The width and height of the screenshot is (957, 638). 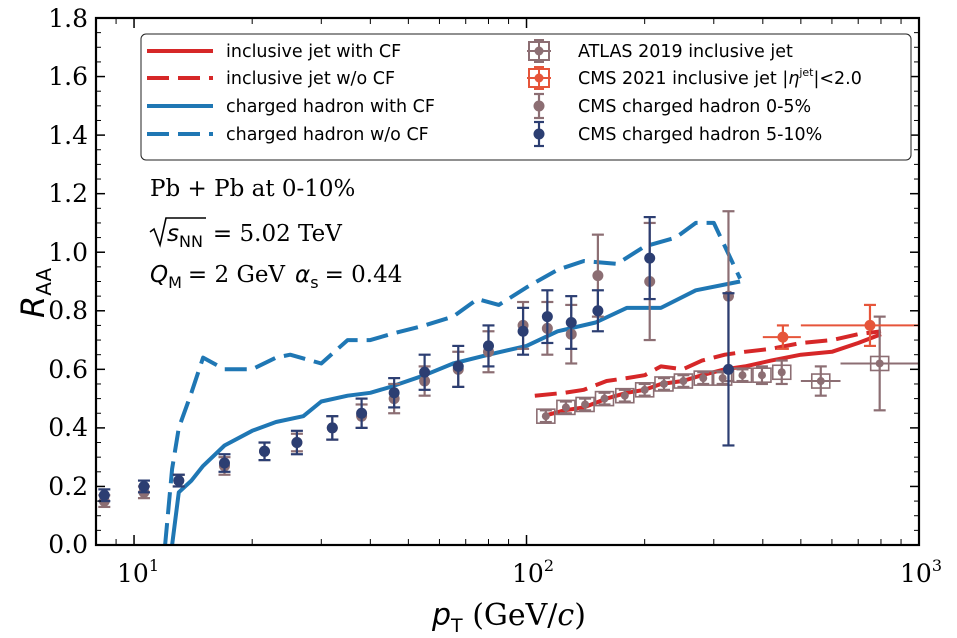 I want to click on annotation-system: Pb + Pb at 0-10%, so click(x=252, y=189).